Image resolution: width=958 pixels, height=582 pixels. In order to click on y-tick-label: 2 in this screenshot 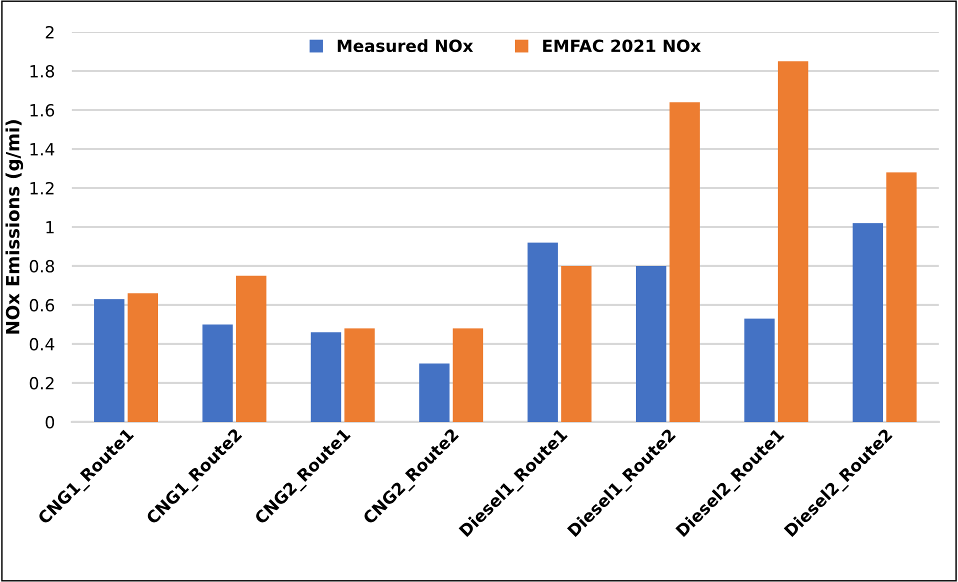, I will do `click(50, 32)`.